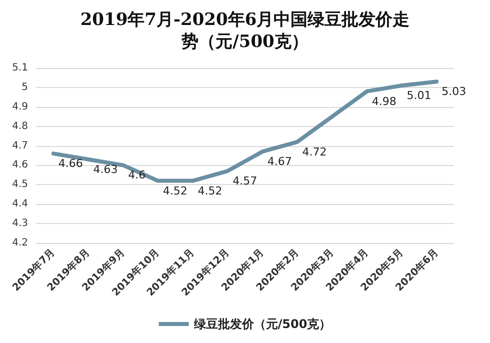  What do you see at coordinates (20, 184) in the screenshot?
I see `y-tick-label: 4.5` at bounding box center [20, 184].